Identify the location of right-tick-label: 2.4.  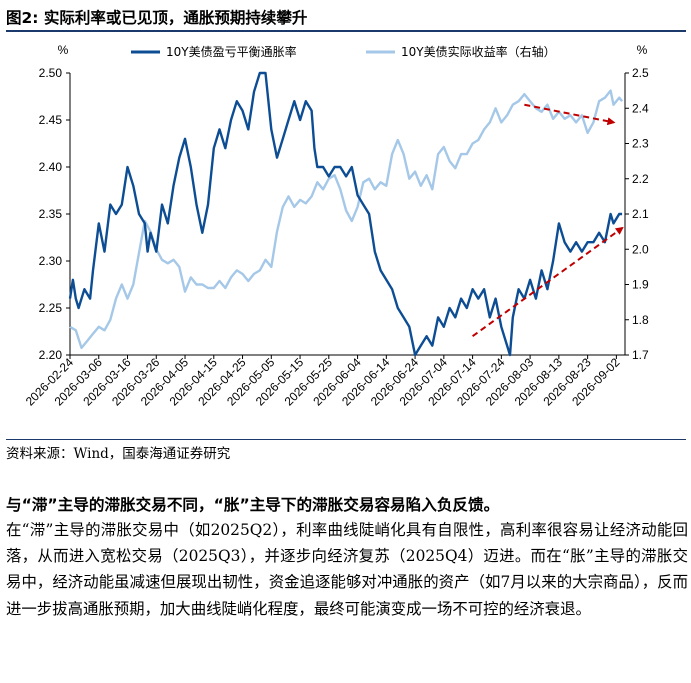
(640, 108).